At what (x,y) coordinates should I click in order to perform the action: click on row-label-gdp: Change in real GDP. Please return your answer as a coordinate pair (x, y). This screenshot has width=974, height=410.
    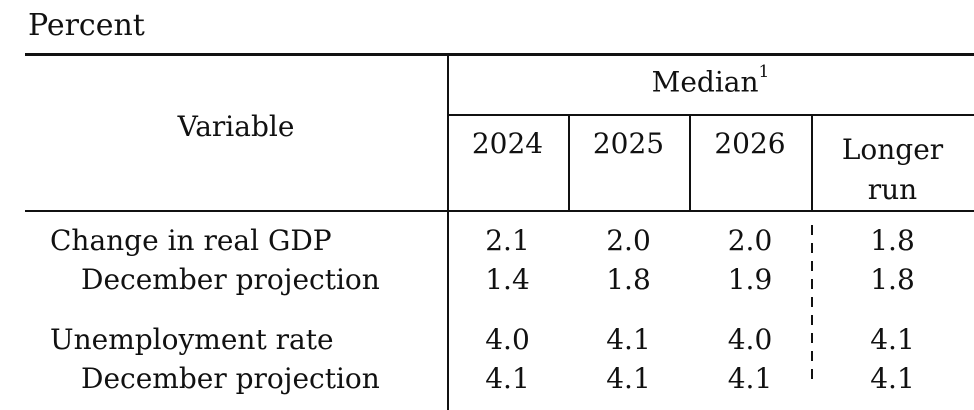
    Looking at the image, I should click on (191, 240).